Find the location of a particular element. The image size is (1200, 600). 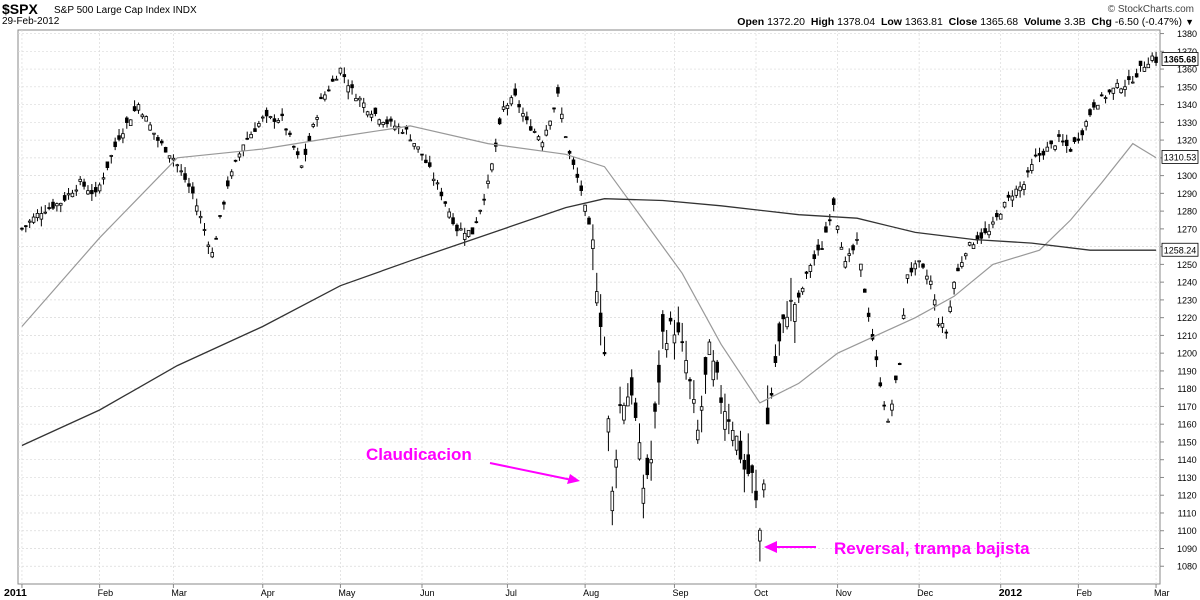

claudicacion-arrowhead is located at coordinates (573, 479).